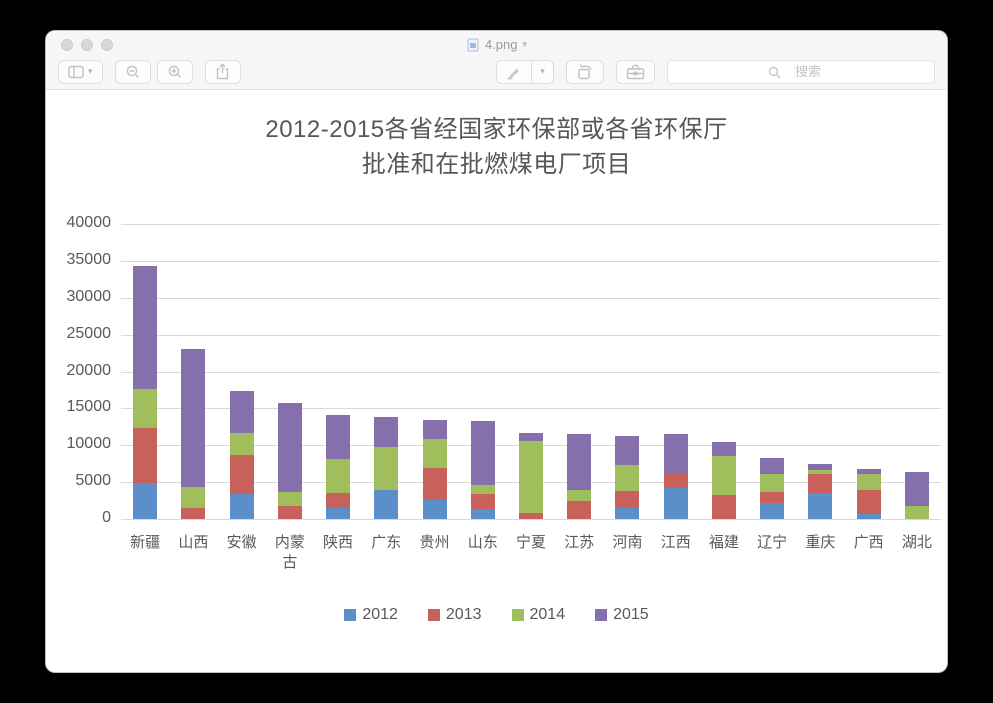 The height and width of the screenshot is (703, 993). What do you see at coordinates (916, 543) in the screenshot?
I see `x-axis-label: 湖北` at bounding box center [916, 543].